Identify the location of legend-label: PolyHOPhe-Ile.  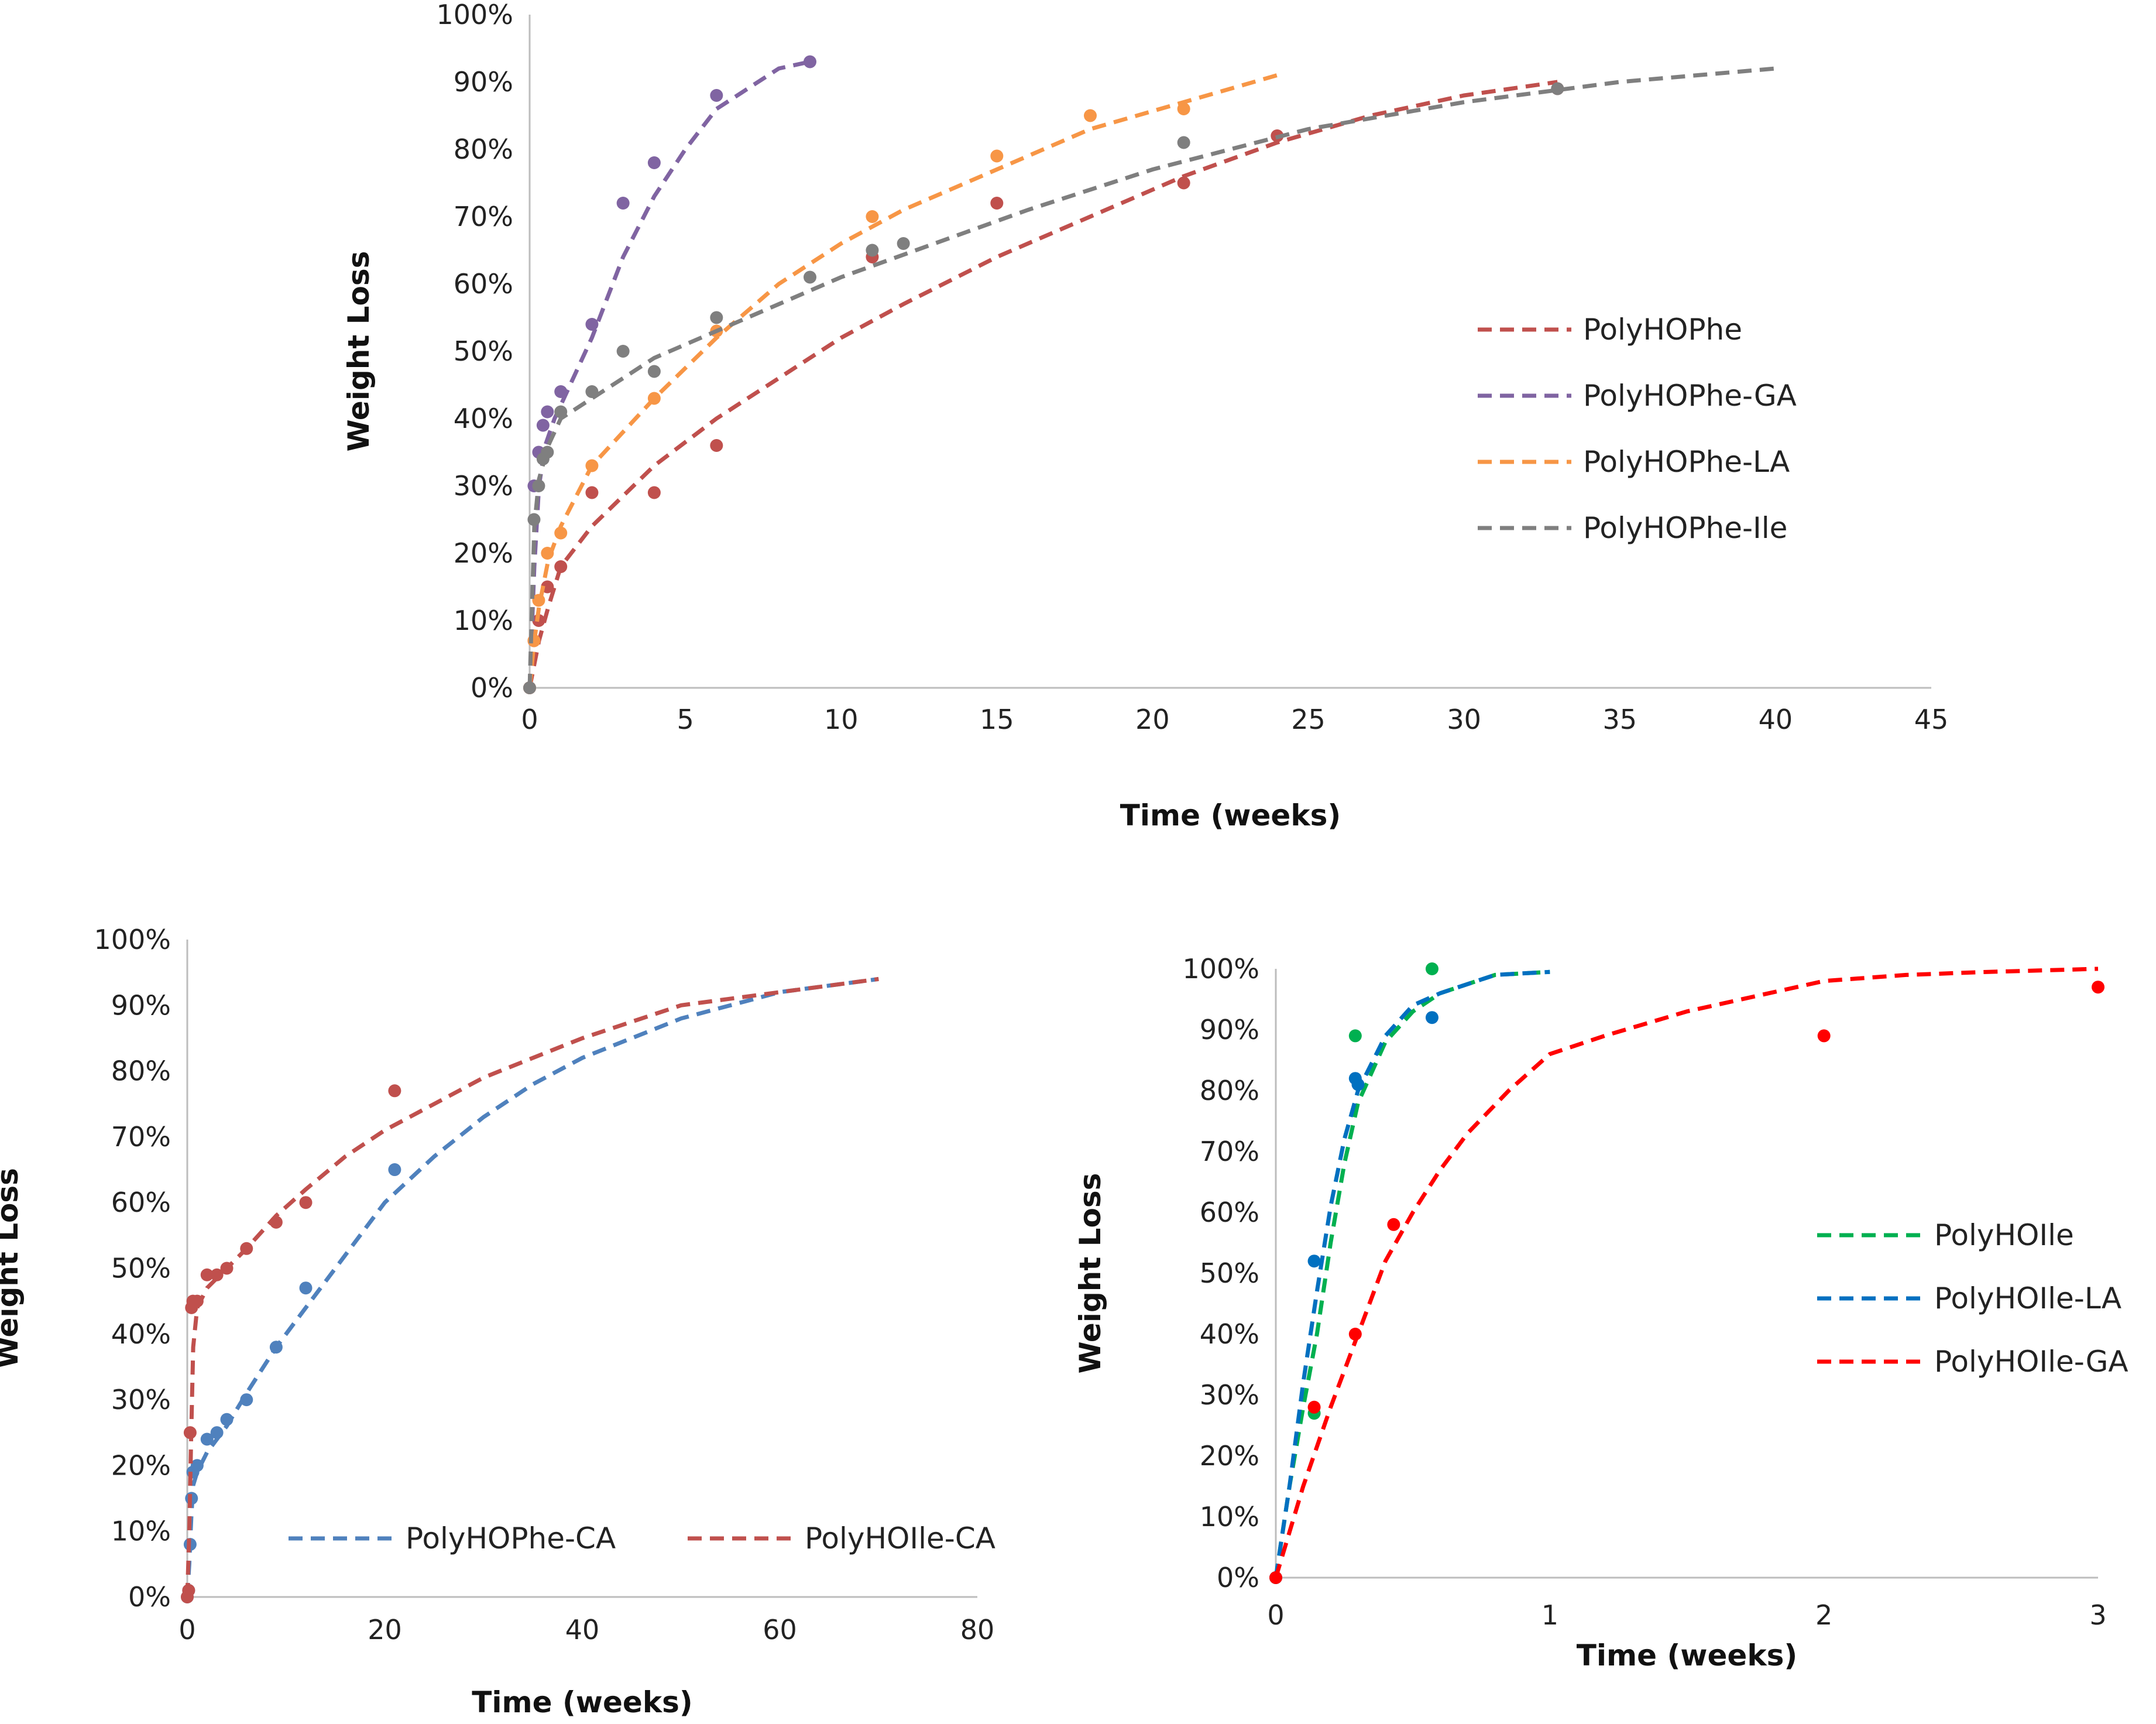
(1685, 528).